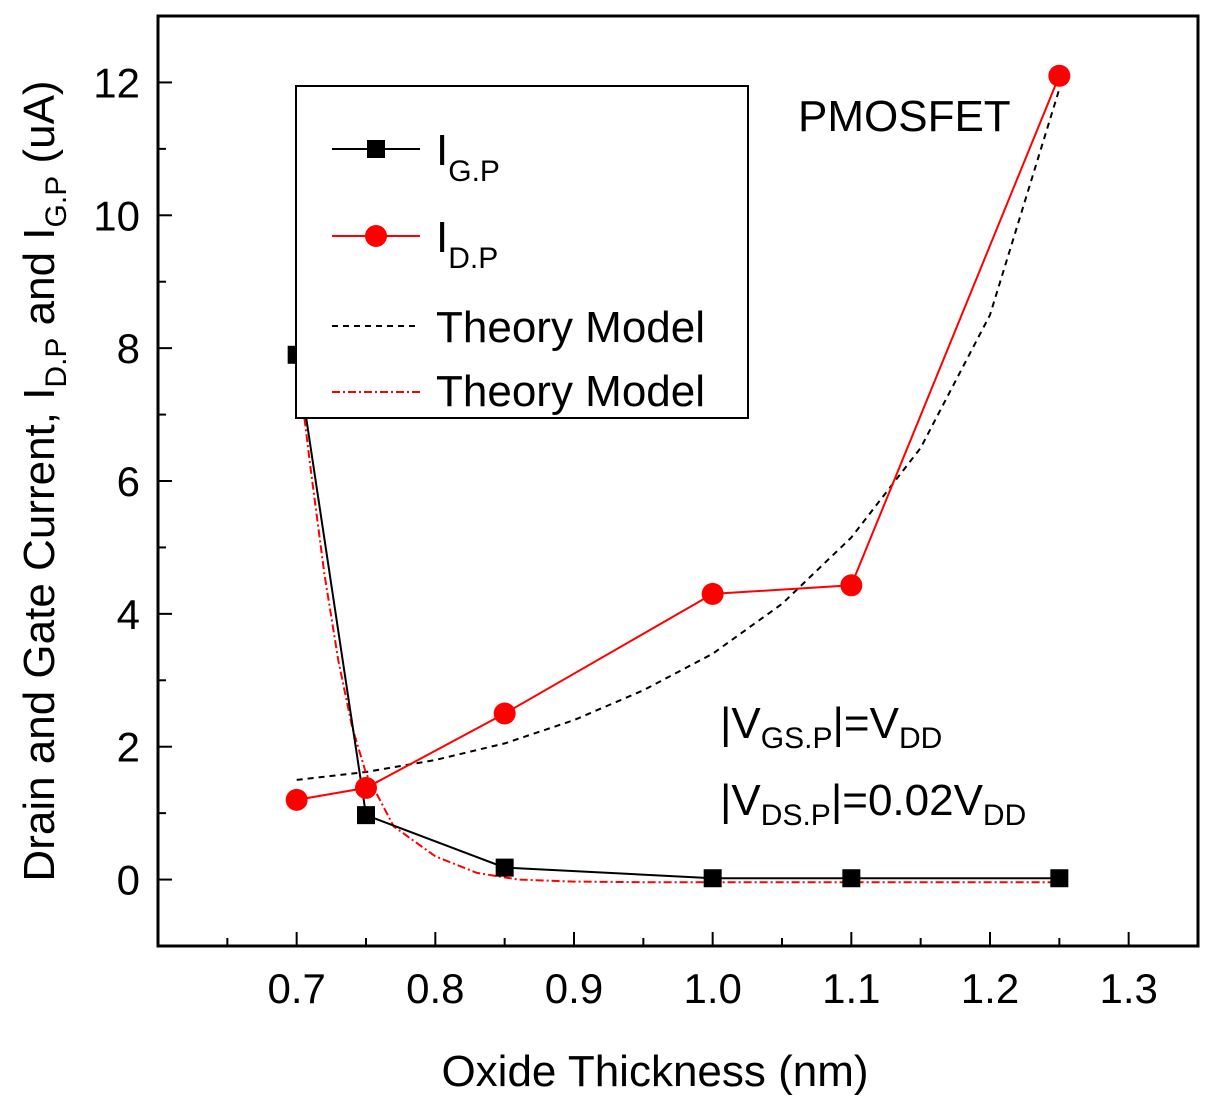 The width and height of the screenshot is (1206, 1106). I want to click on y-axis-title-prefix: Drain and Gate Current, I, so click(39, 635).